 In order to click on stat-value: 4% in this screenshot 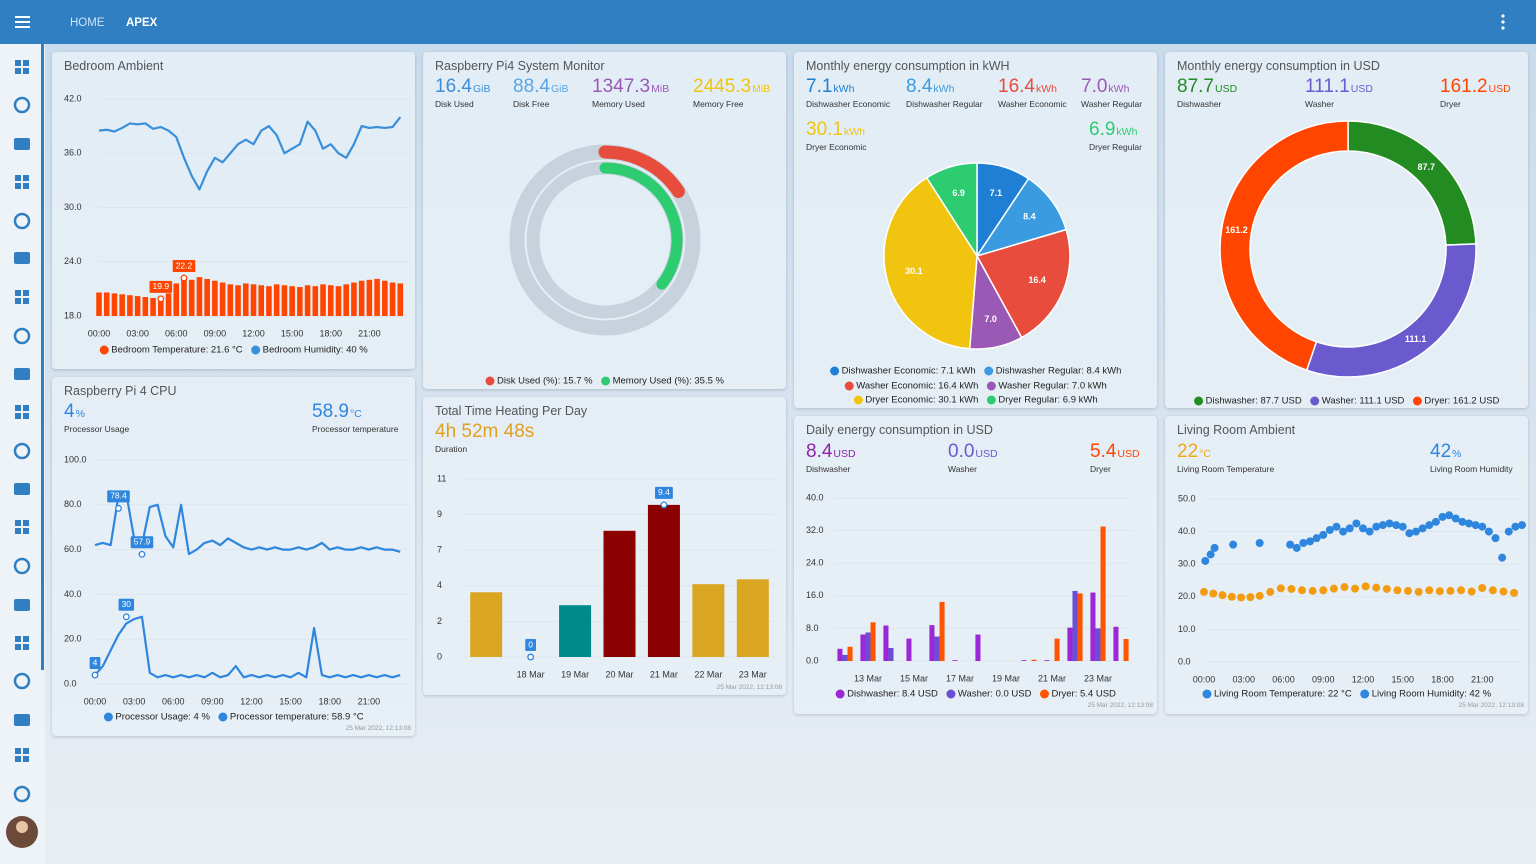, I will do `click(74, 411)`.